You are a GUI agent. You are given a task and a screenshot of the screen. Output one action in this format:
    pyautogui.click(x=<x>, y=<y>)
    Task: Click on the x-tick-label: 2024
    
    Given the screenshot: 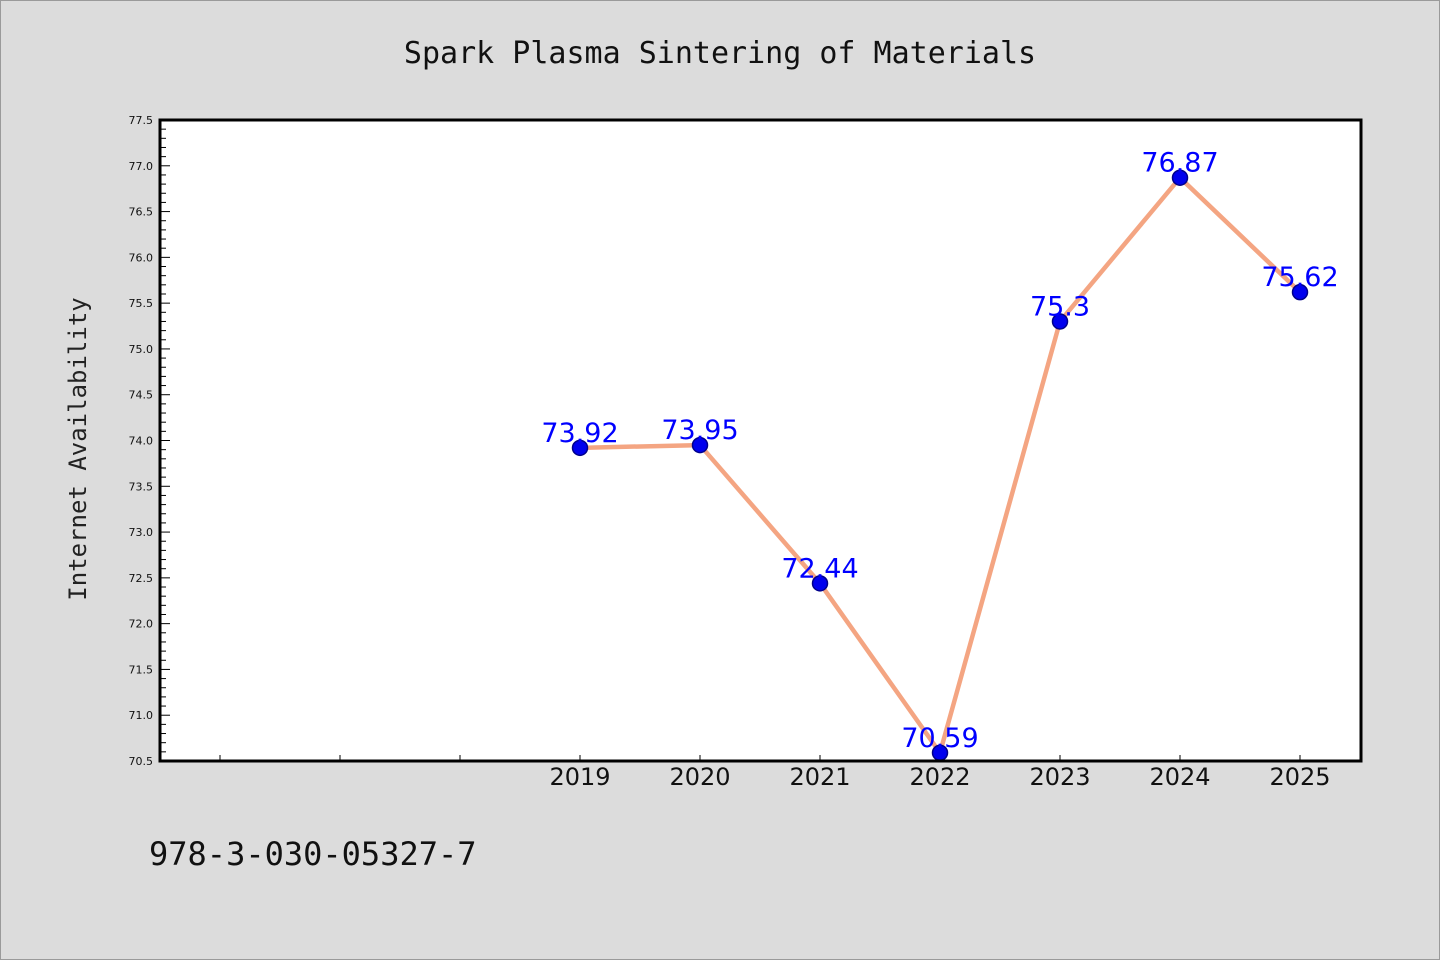 What is the action you would take?
    pyautogui.click(x=1179, y=777)
    